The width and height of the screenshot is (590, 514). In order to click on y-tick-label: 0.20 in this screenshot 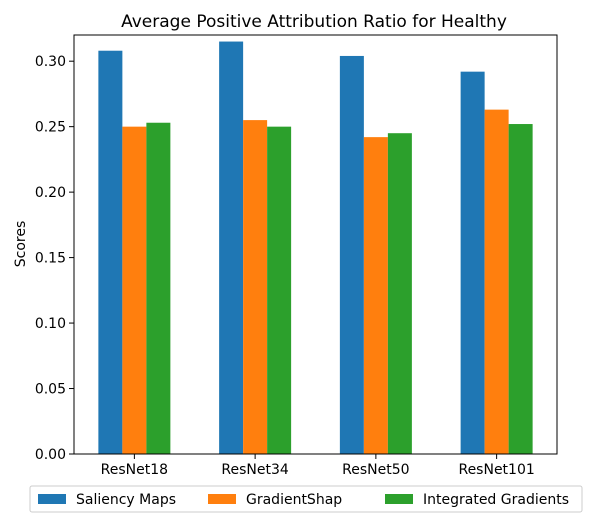, I will do `click(50, 193)`.